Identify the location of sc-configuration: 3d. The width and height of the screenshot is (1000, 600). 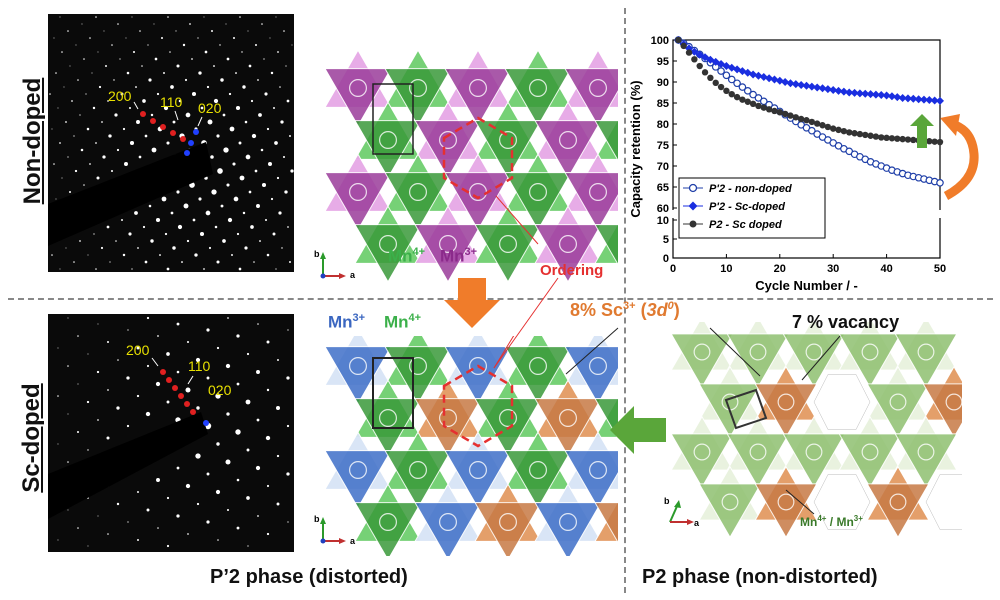
(657, 310).